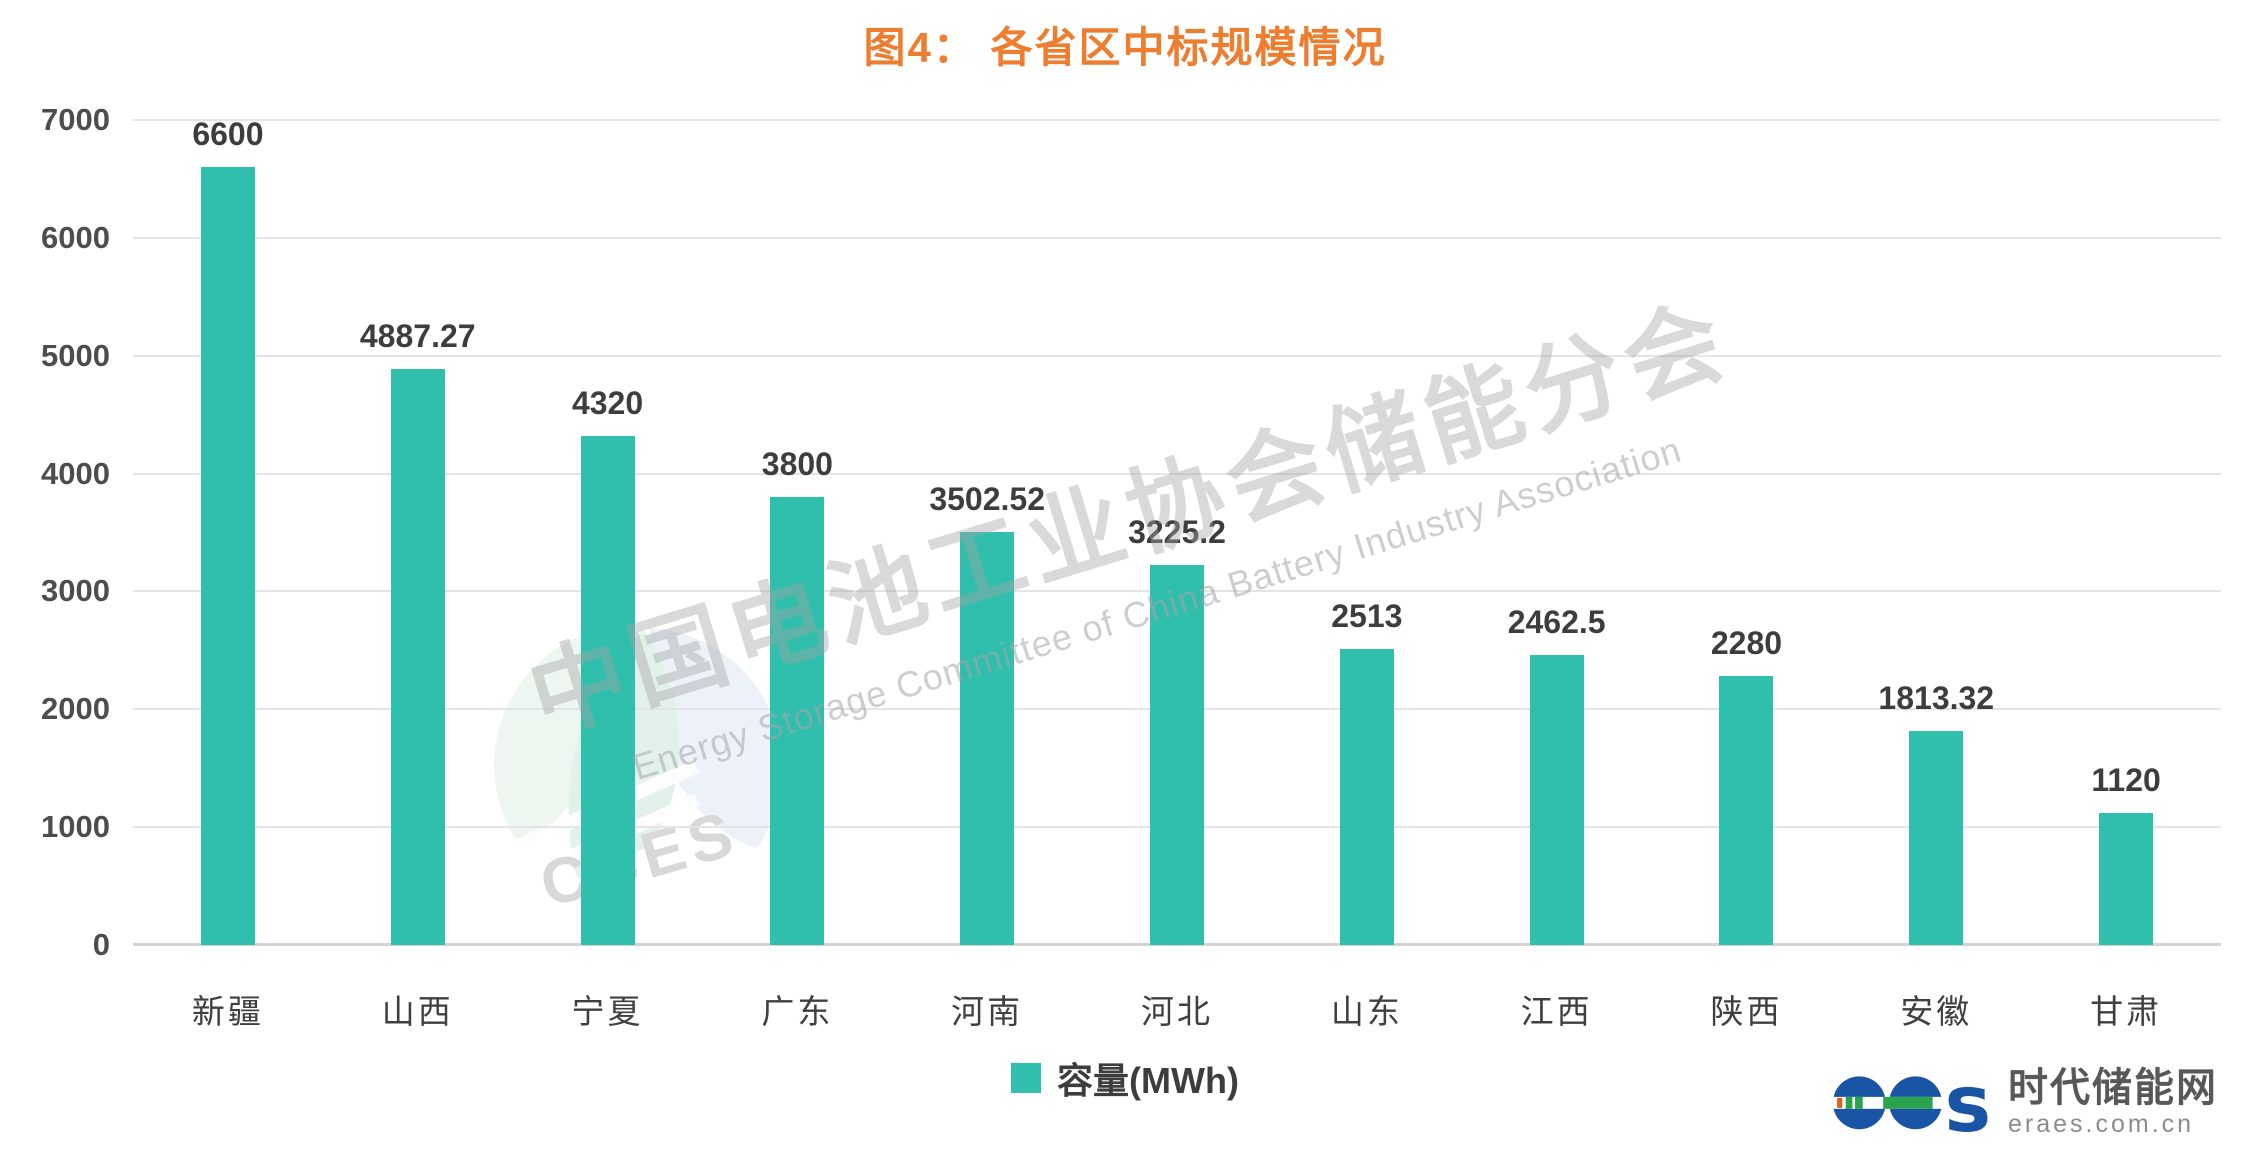  What do you see at coordinates (417, 657) in the screenshot?
I see `bar-山西` at bounding box center [417, 657].